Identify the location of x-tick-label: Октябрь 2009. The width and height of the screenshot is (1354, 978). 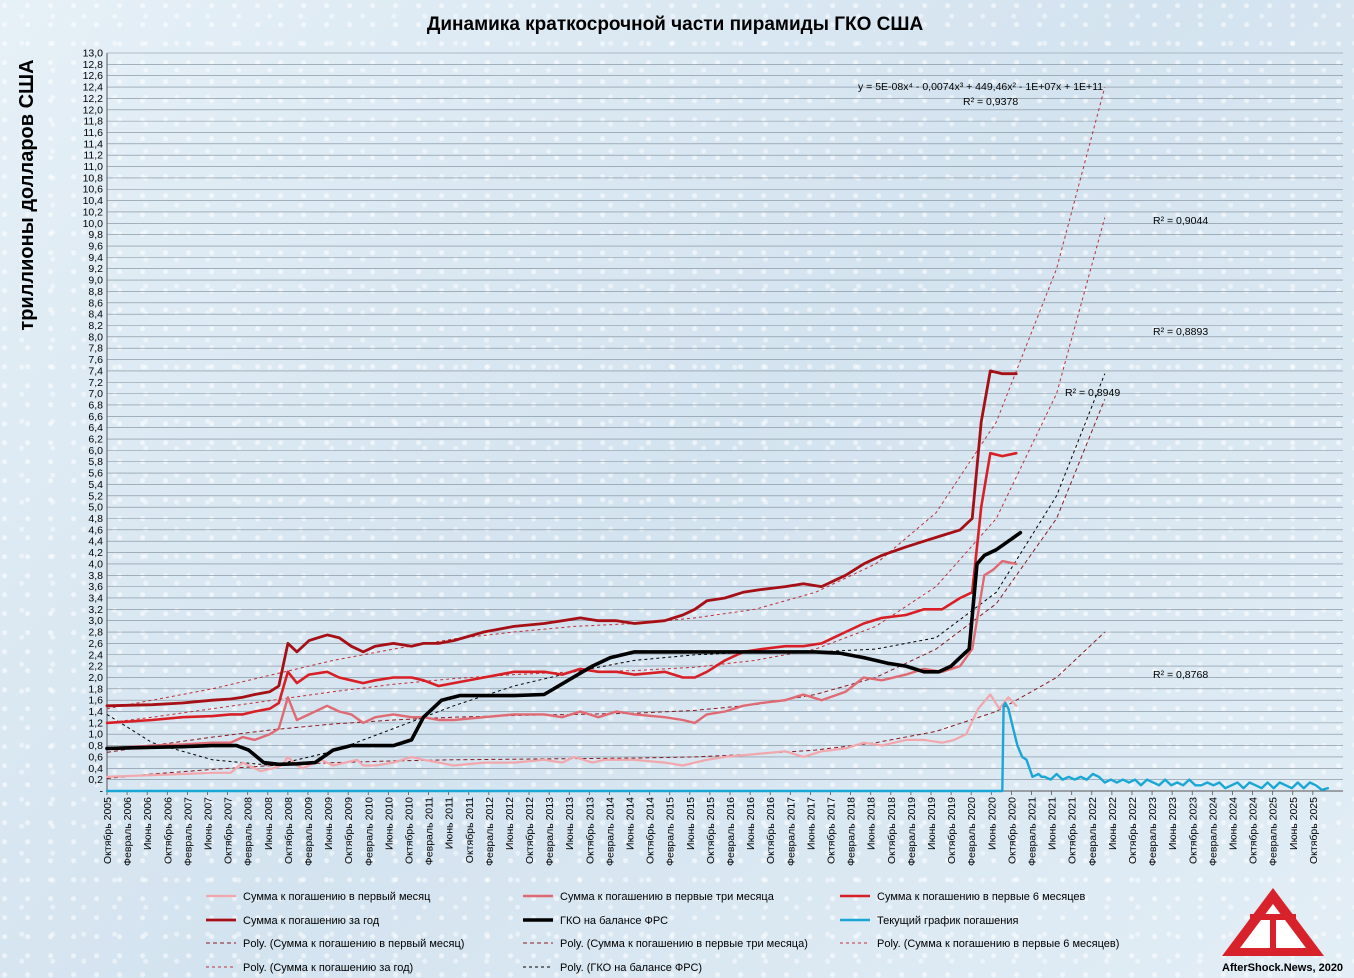
(349, 830).